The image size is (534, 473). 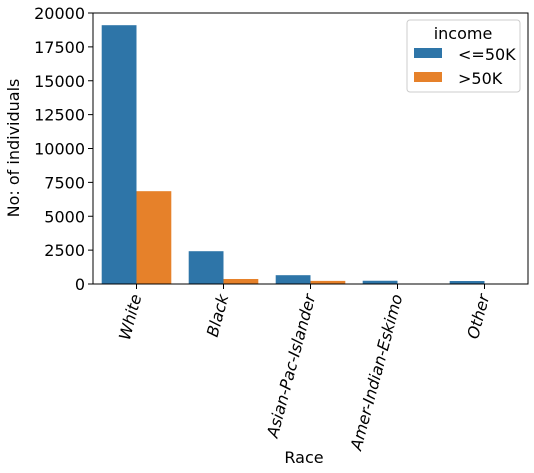 What do you see at coordinates (218, 314) in the screenshot?
I see `x-tick-label-black: Black` at bounding box center [218, 314].